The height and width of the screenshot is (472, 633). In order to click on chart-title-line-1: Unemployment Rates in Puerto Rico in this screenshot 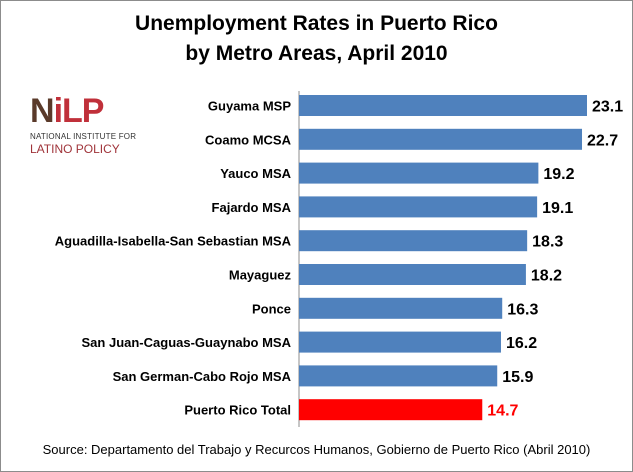, I will do `click(316, 23)`.